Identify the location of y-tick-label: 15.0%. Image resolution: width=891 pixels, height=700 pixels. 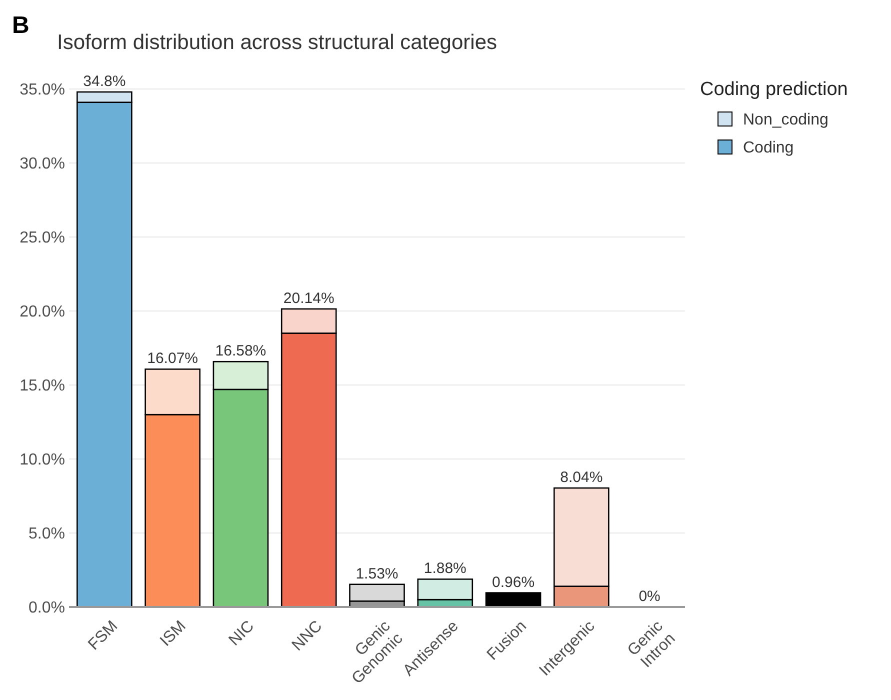
(42, 386).